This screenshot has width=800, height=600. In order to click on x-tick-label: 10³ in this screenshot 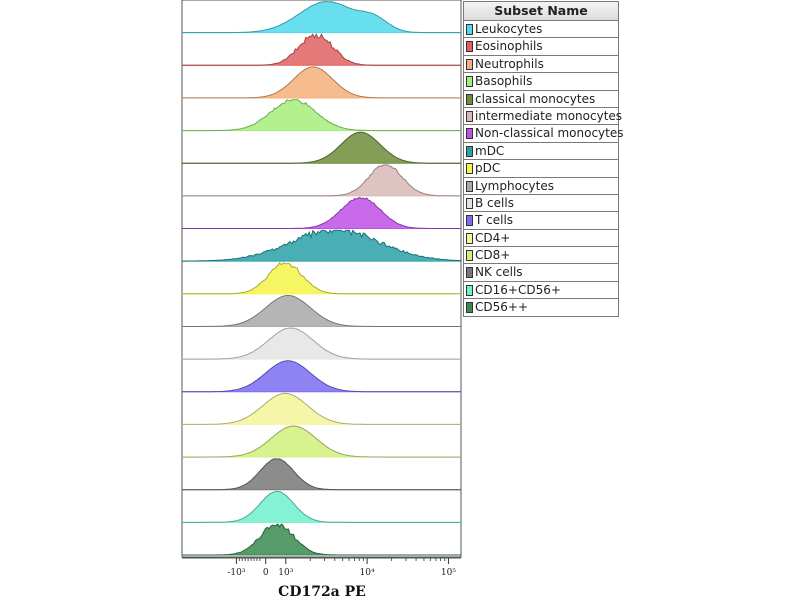, I will do `click(285, 573)`.